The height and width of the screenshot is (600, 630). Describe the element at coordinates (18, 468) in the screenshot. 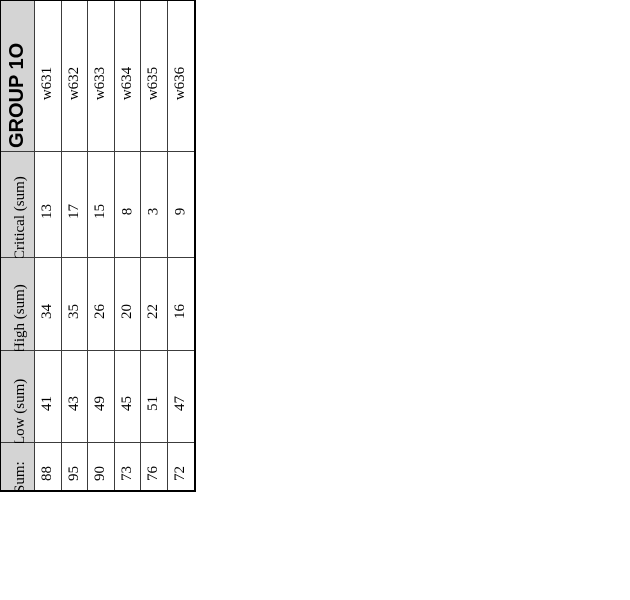

I see `row-label-sum-total: Sum:` at that location.